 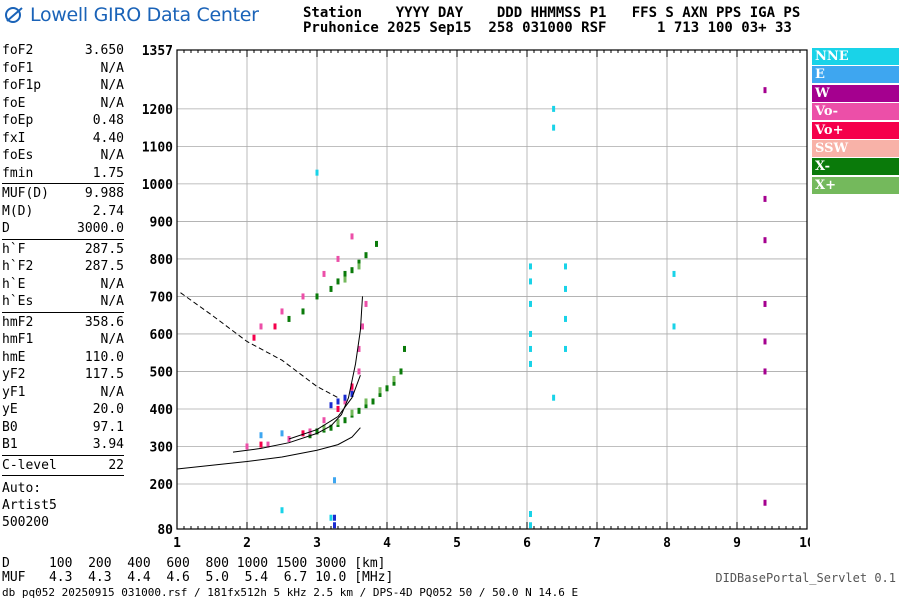 I want to click on y-tick-label: 300, so click(x=162, y=447).